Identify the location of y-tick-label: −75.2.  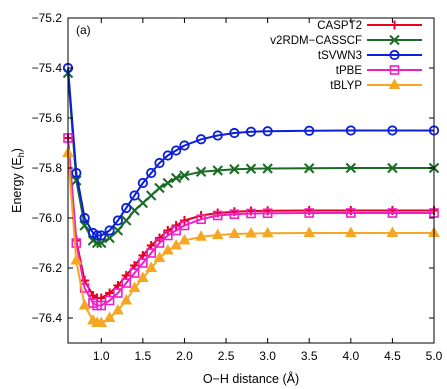
(47, 18).